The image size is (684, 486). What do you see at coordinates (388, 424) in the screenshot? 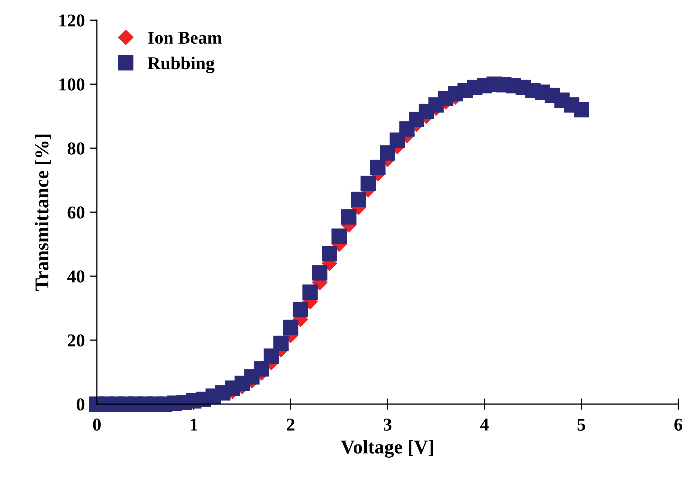
I see `x-tick-label: 3` at bounding box center [388, 424].